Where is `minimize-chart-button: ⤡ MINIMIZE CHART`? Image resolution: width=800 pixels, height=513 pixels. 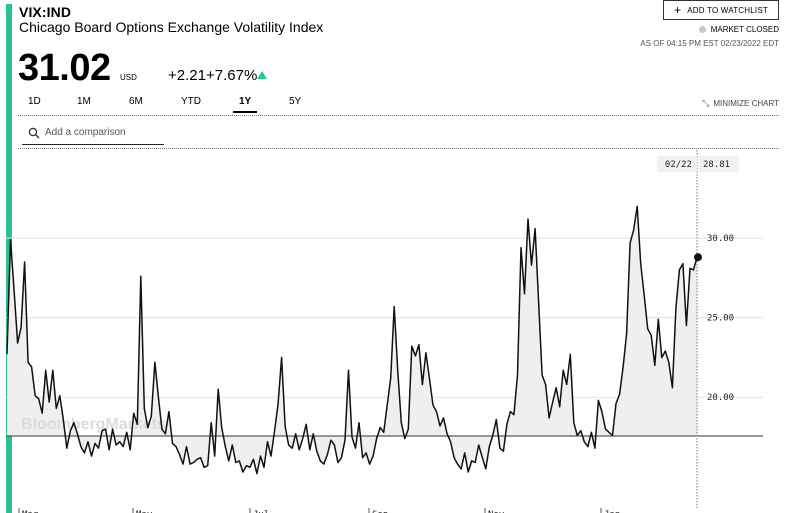
minimize-chart-button: ⤡ MINIMIZE CHART is located at coordinates (740, 103).